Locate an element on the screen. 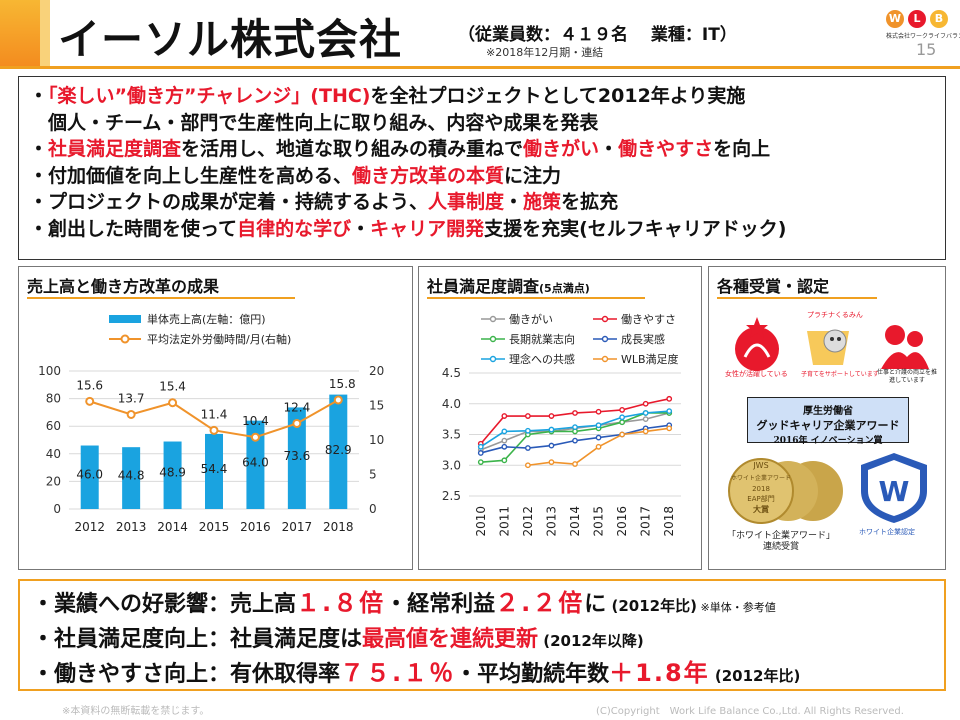  legend-line-marker is located at coordinates (125, 339).